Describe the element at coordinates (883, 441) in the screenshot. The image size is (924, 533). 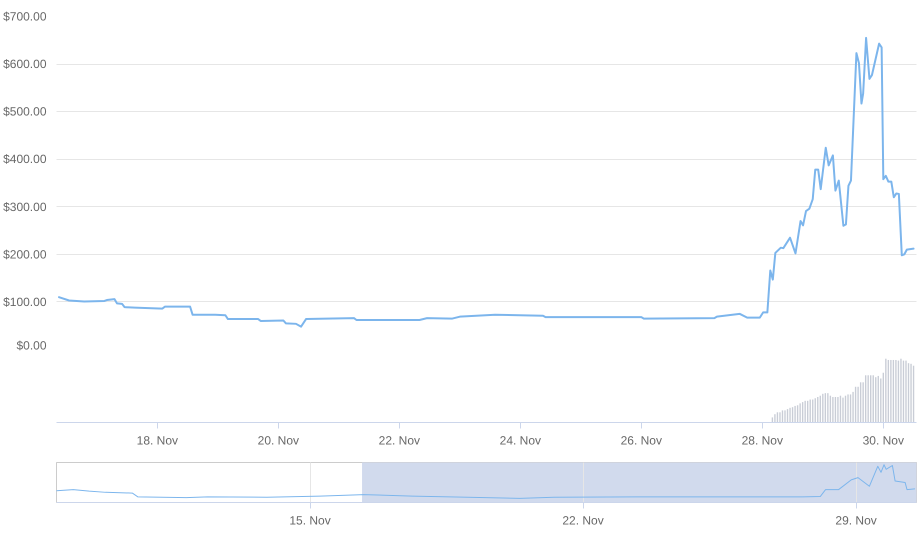
I see `x-tick-label: 30. Nov` at that location.